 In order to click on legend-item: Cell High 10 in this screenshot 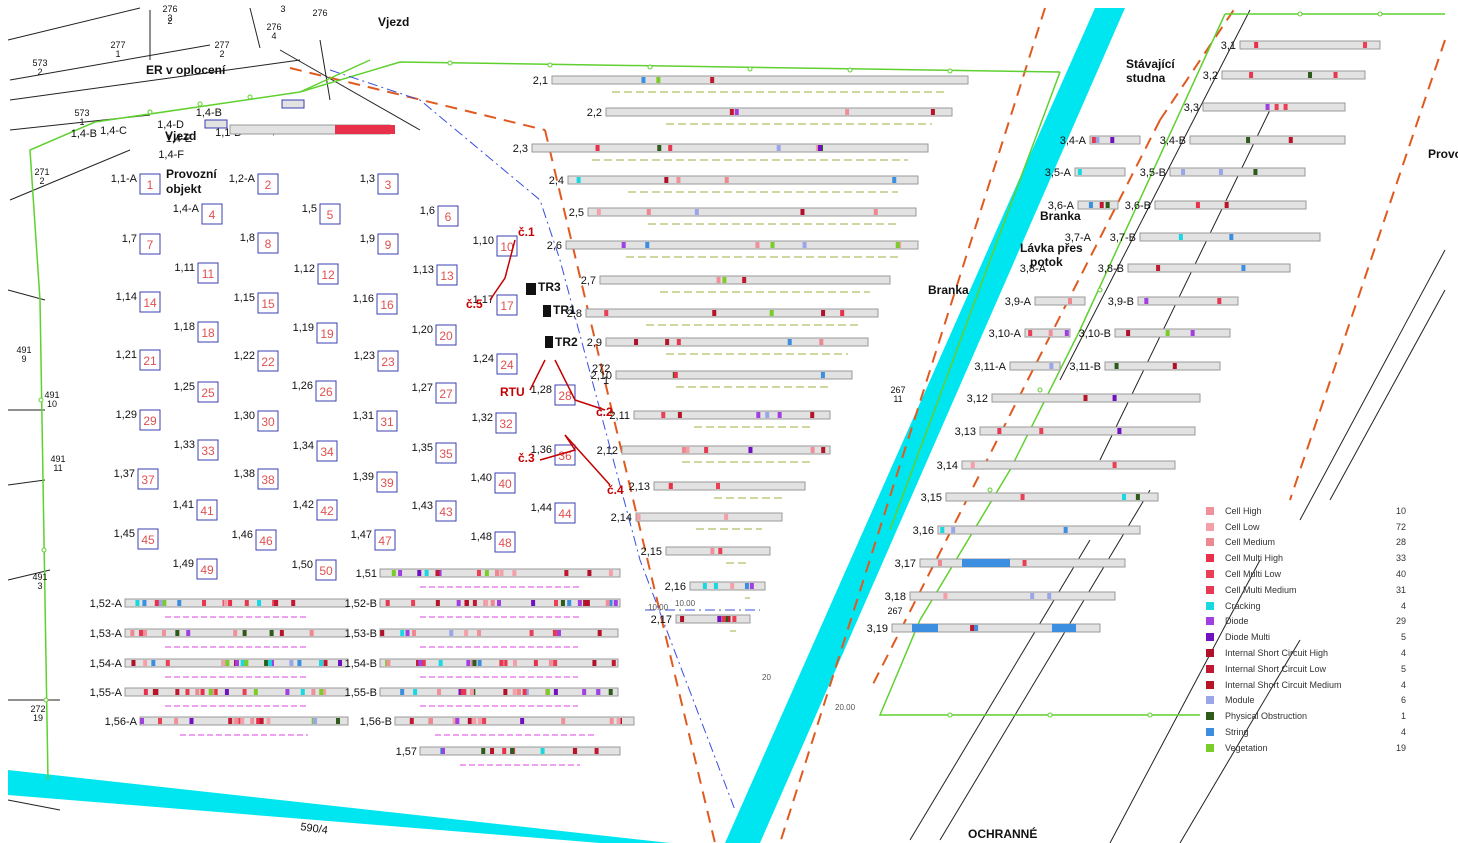, I will do `click(1306, 511)`.